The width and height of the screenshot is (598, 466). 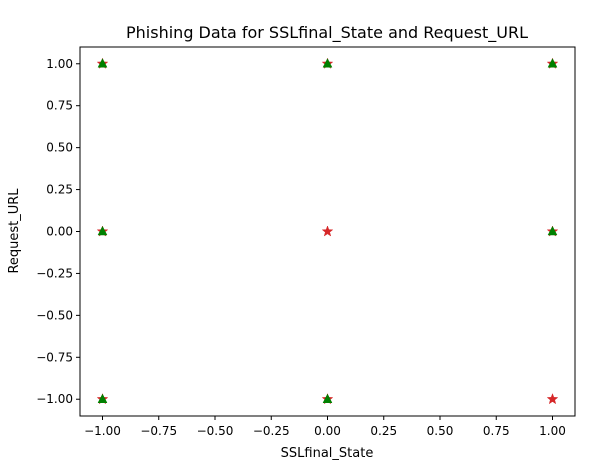 I want to click on y-tick-label: 0.25, so click(x=59, y=190).